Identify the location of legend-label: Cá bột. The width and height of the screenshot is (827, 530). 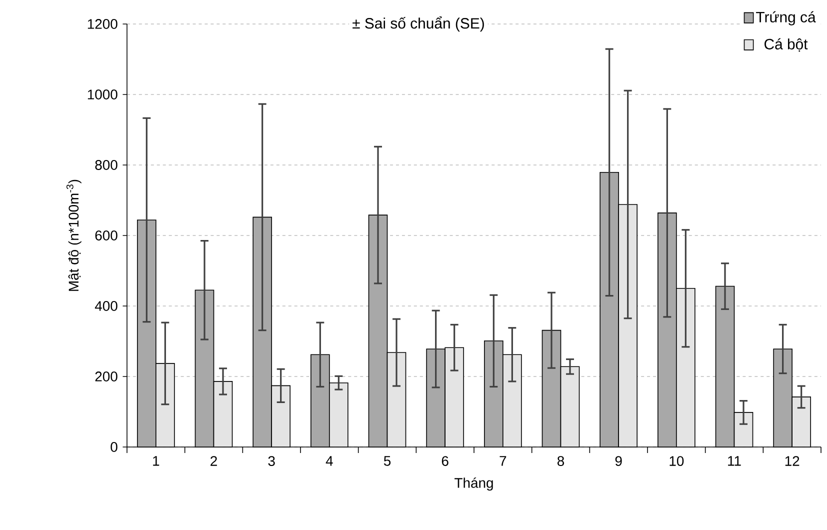
(786, 45).